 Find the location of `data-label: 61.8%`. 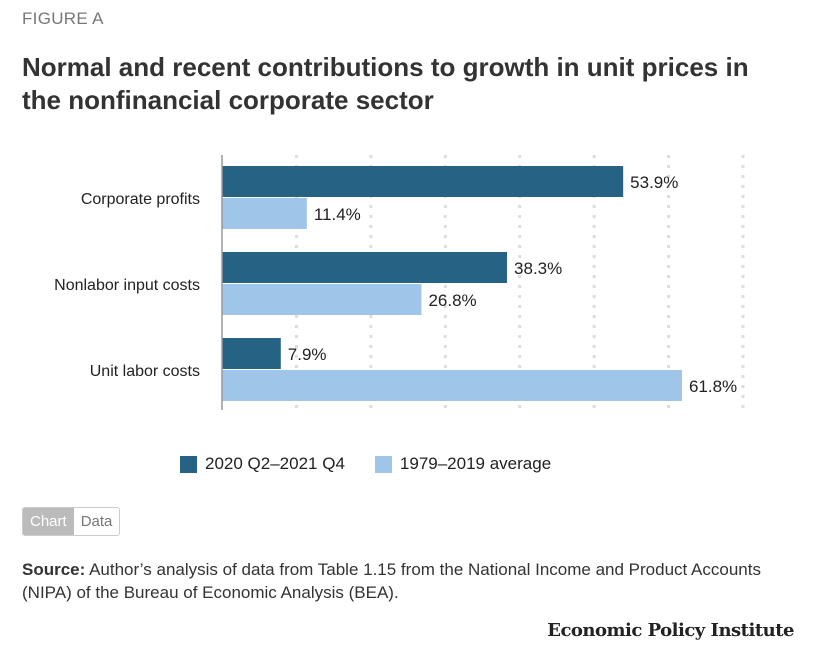

data-label: 61.8% is located at coordinates (713, 386).